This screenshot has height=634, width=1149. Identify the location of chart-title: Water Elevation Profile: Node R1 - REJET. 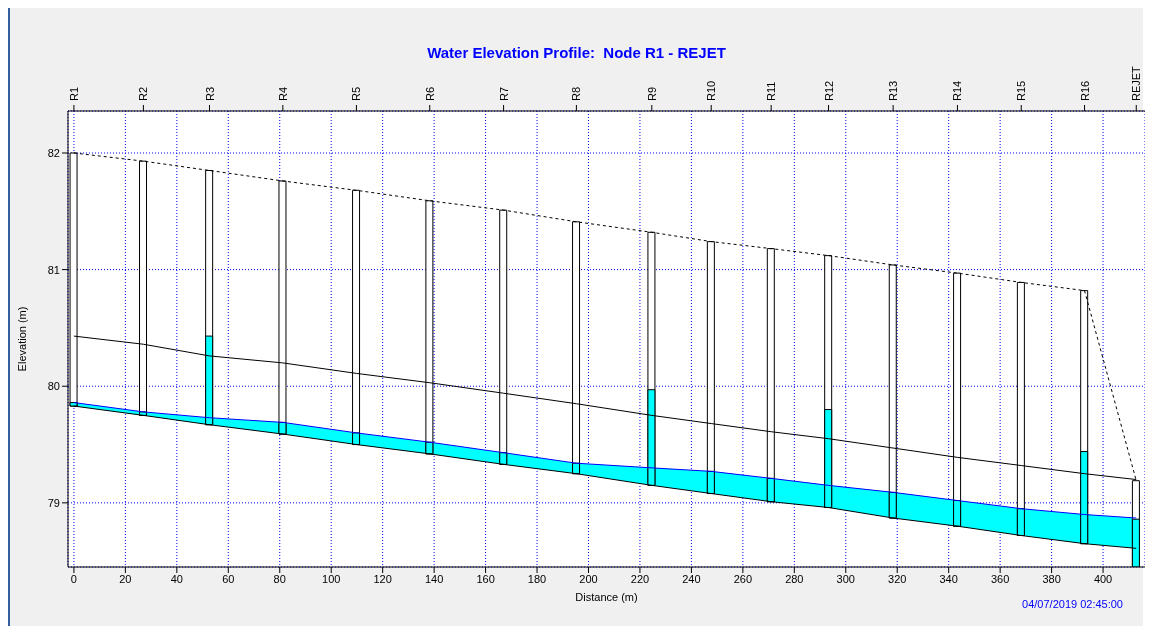
(576, 52).